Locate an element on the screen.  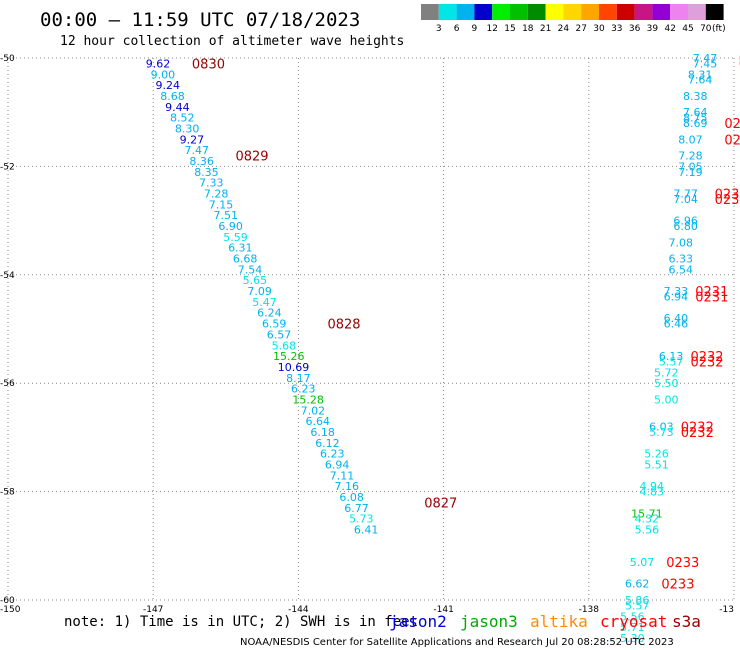
swh-point: 4.94 is located at coordinates (651, 486).